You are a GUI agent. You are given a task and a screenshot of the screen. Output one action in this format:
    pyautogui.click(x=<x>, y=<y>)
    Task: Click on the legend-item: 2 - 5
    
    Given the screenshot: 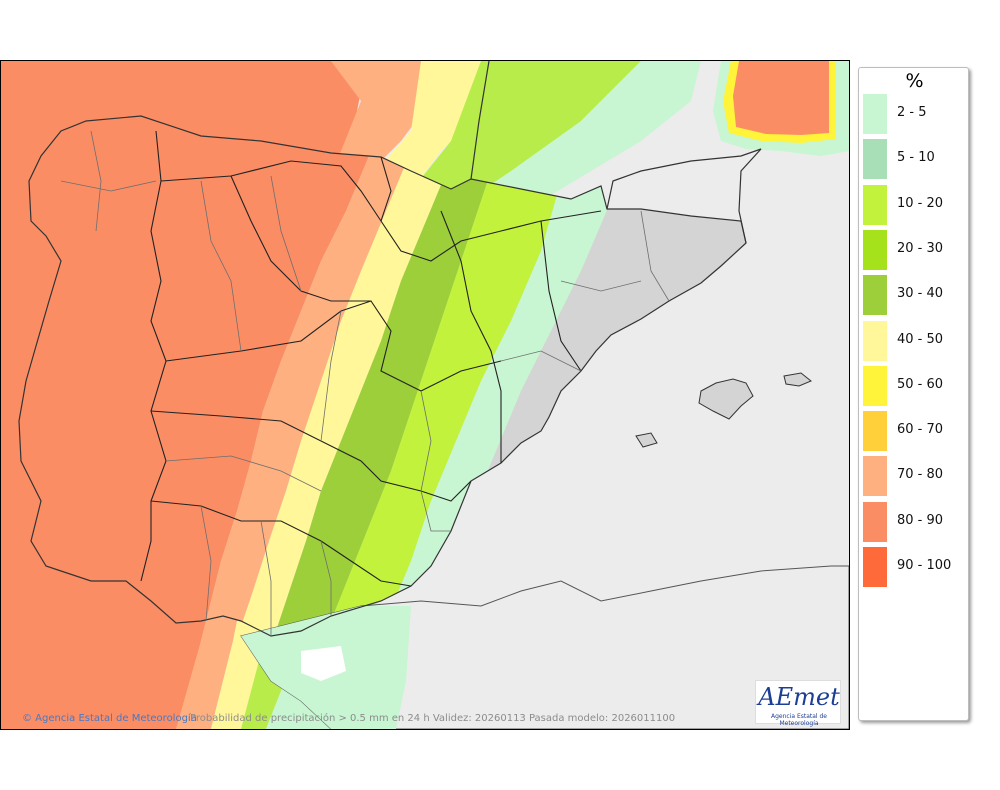 What is the action you would take?
    pyautogui.click(x=915, y=114)
    